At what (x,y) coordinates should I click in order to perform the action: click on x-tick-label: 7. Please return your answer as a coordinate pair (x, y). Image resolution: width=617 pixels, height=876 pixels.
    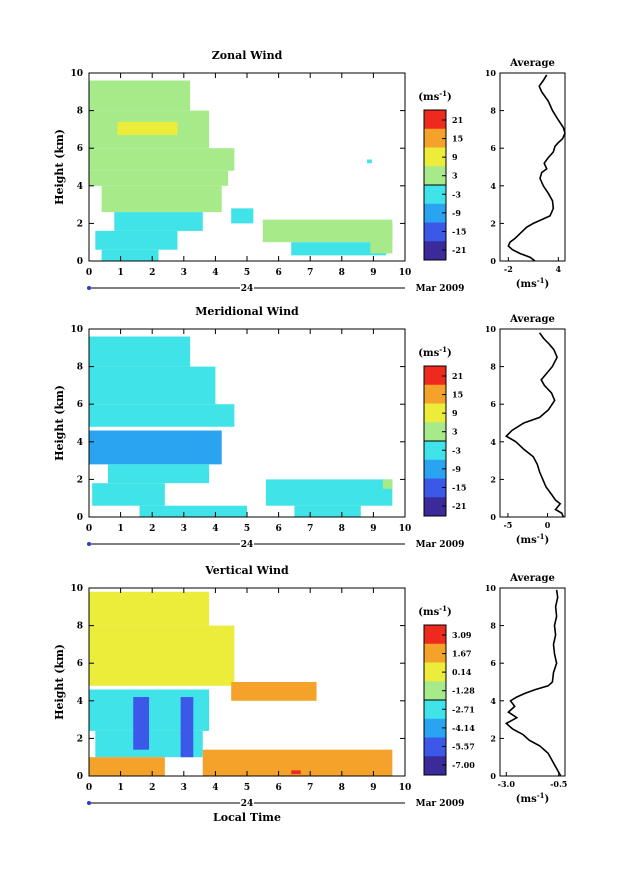
    Looking at the image, I should click on (310, 788).